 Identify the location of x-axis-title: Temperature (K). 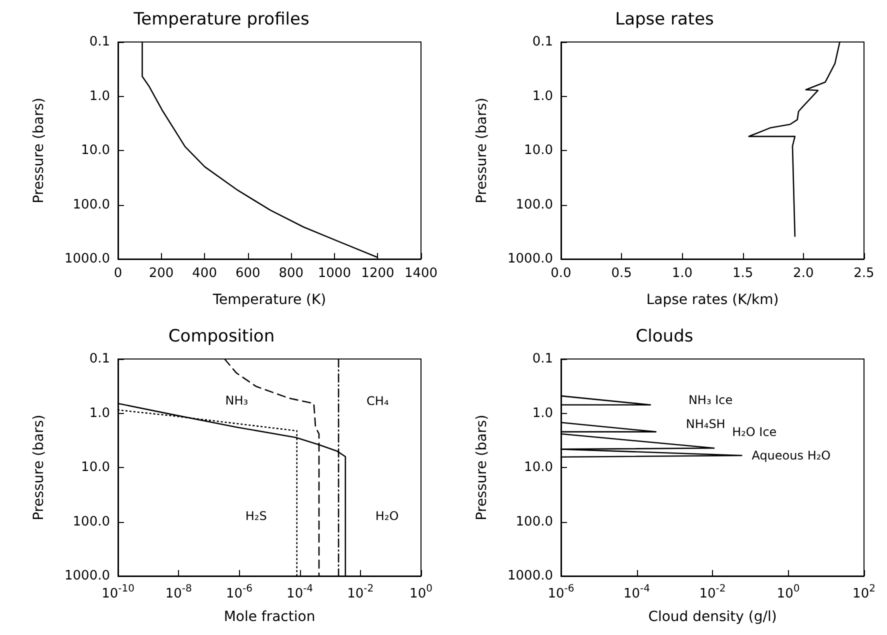
(269, 300).